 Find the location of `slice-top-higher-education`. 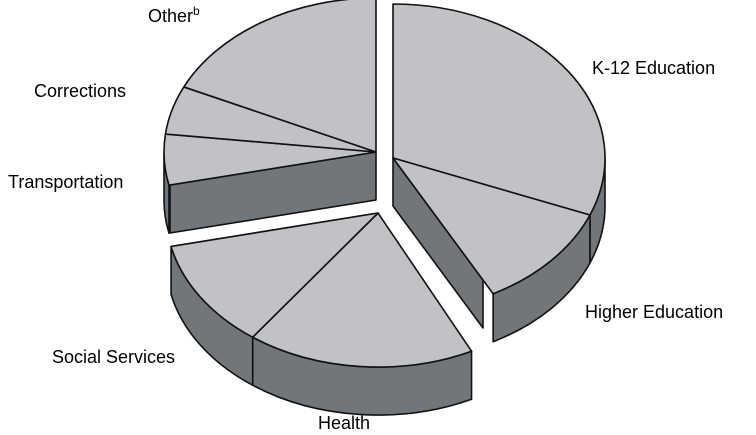

slice-top-higher-education is located at coordinates (491, 226).